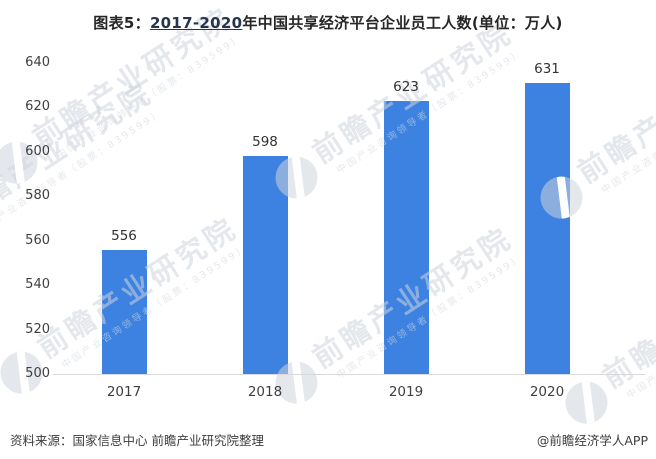 Image resolution: width=656 pixels, height=459 pixels. I want to click on bar-2017, so click(124, 311).